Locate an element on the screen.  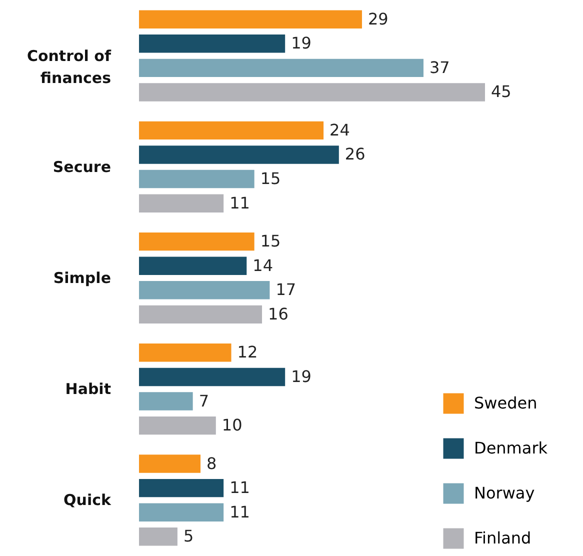
data-label: 10 is located at coordinates (232, 425).